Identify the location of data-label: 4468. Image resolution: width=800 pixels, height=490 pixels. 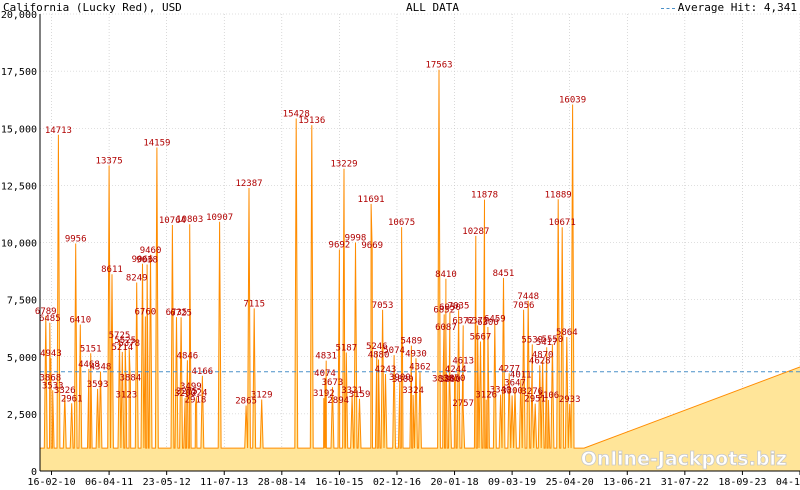
(89, 365).